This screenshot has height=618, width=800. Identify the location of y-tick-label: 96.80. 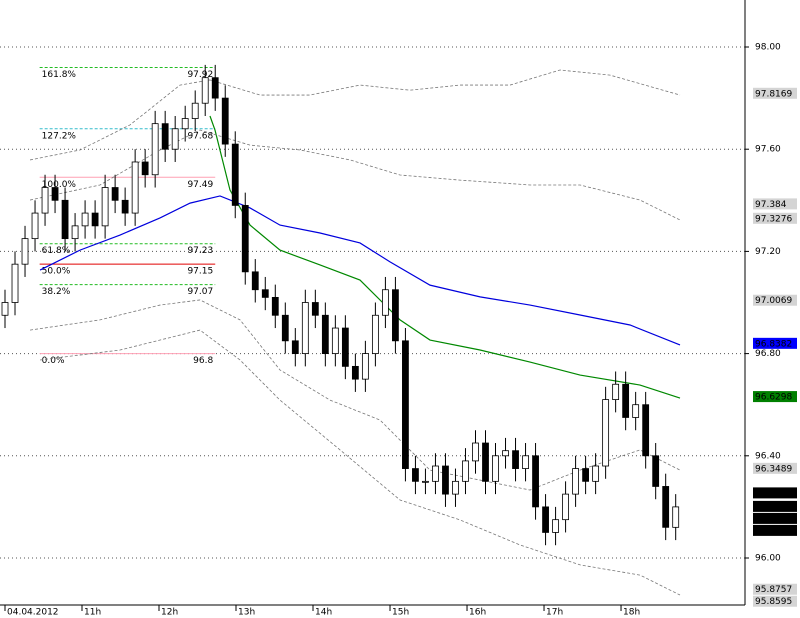
(768, 354).